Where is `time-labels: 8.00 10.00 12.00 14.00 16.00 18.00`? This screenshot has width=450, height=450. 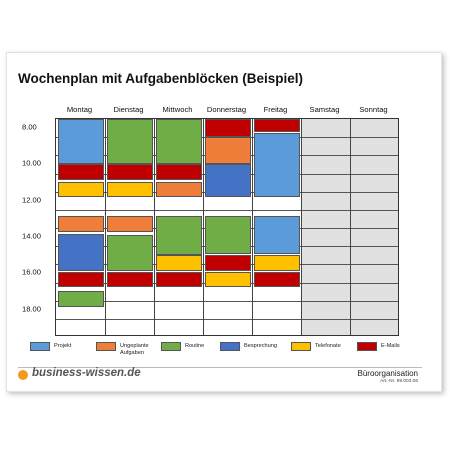 time-labels: 8.00 10.00 12.00 14.00 16.00 18.00 is located at coordinates (37, 225).